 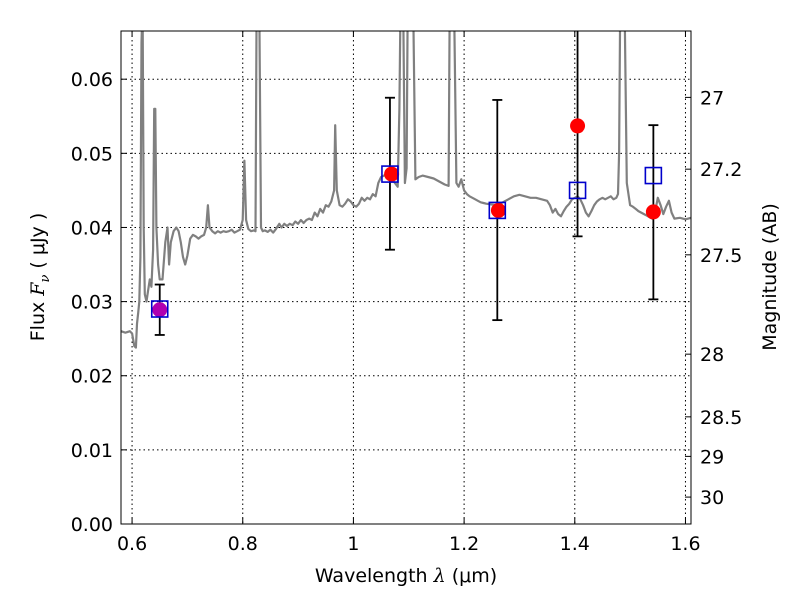 What do you see at coordinates (132, 544) in the screenshot?
I see `x-tick-label: 0.6` at bounding box center [132, 544].